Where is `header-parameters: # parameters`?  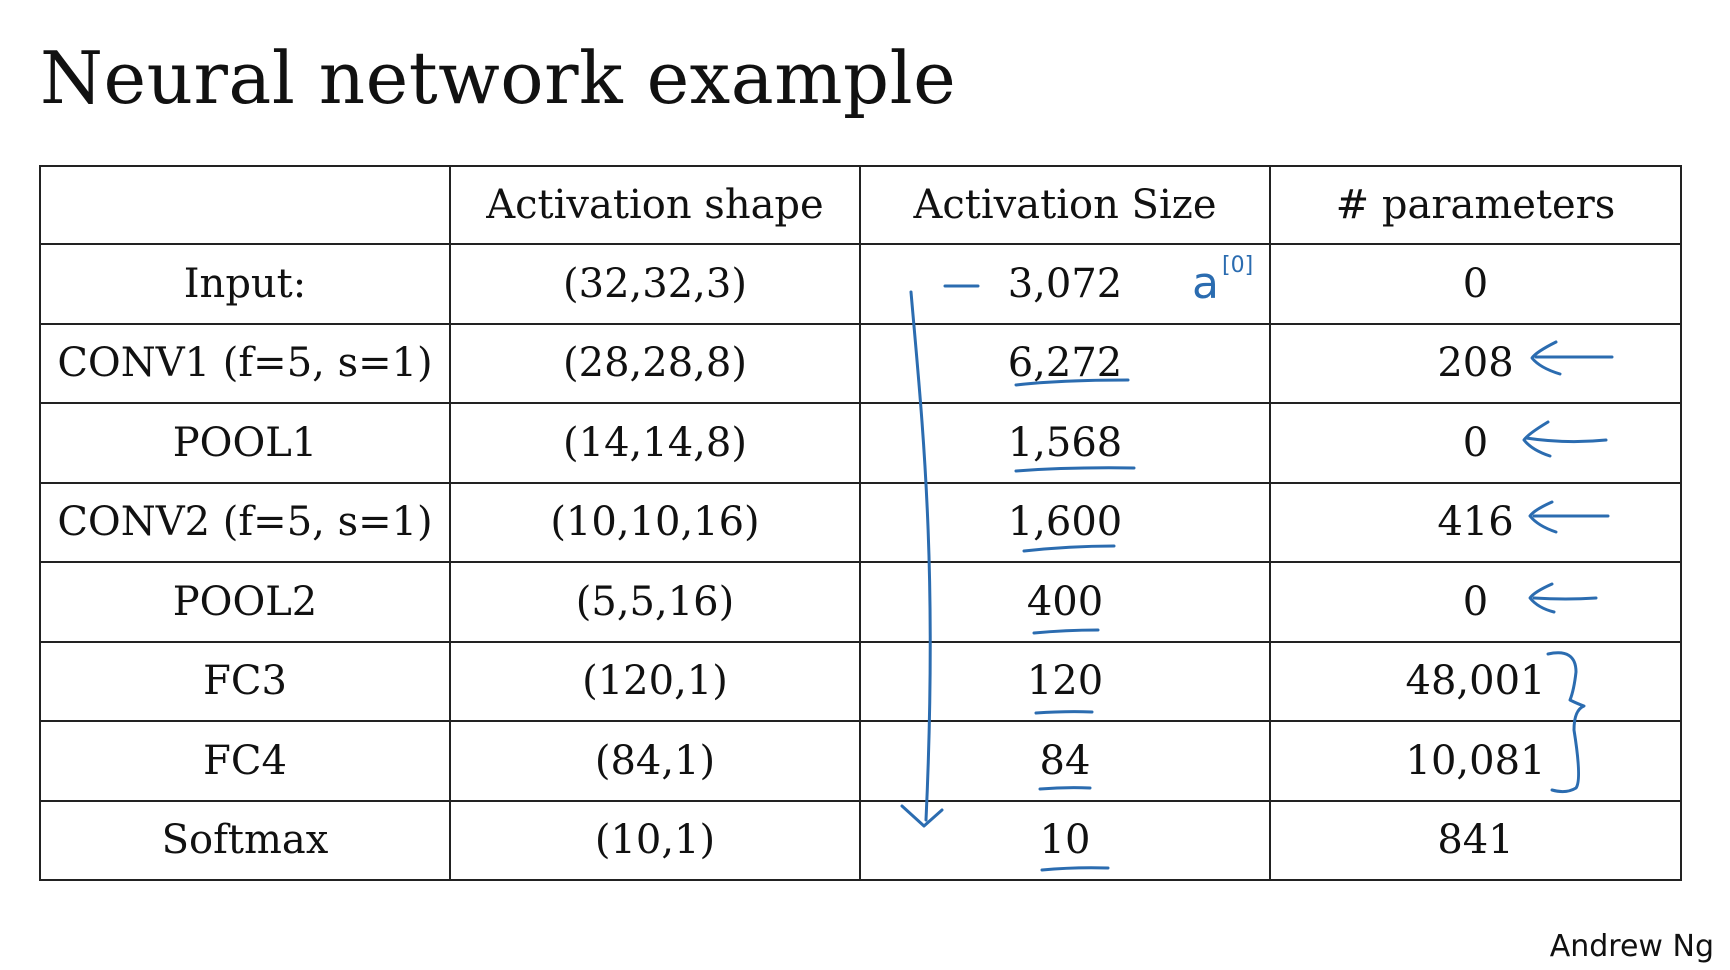
header-parameters: # parameters is located at coordinates (1475, 205).